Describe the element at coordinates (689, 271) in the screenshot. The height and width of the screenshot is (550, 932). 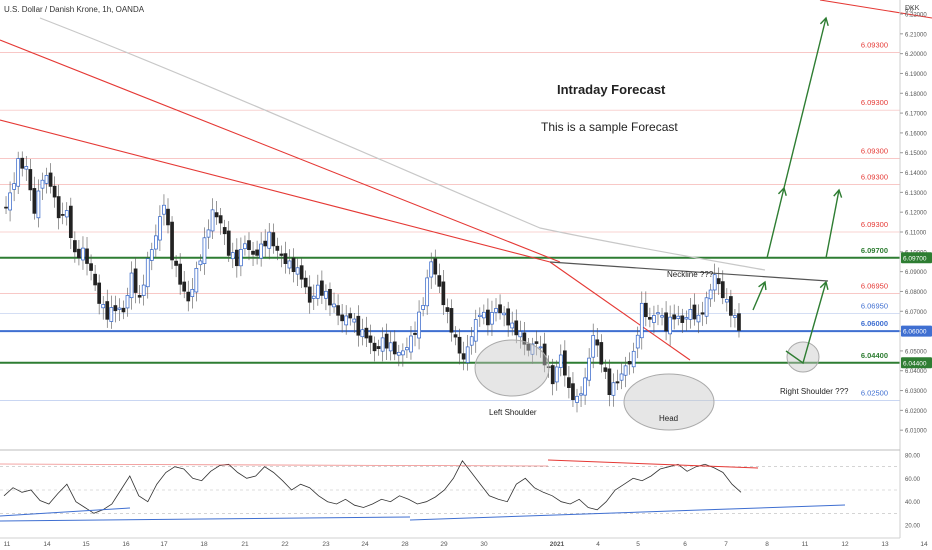
I see `neckline` at that location.